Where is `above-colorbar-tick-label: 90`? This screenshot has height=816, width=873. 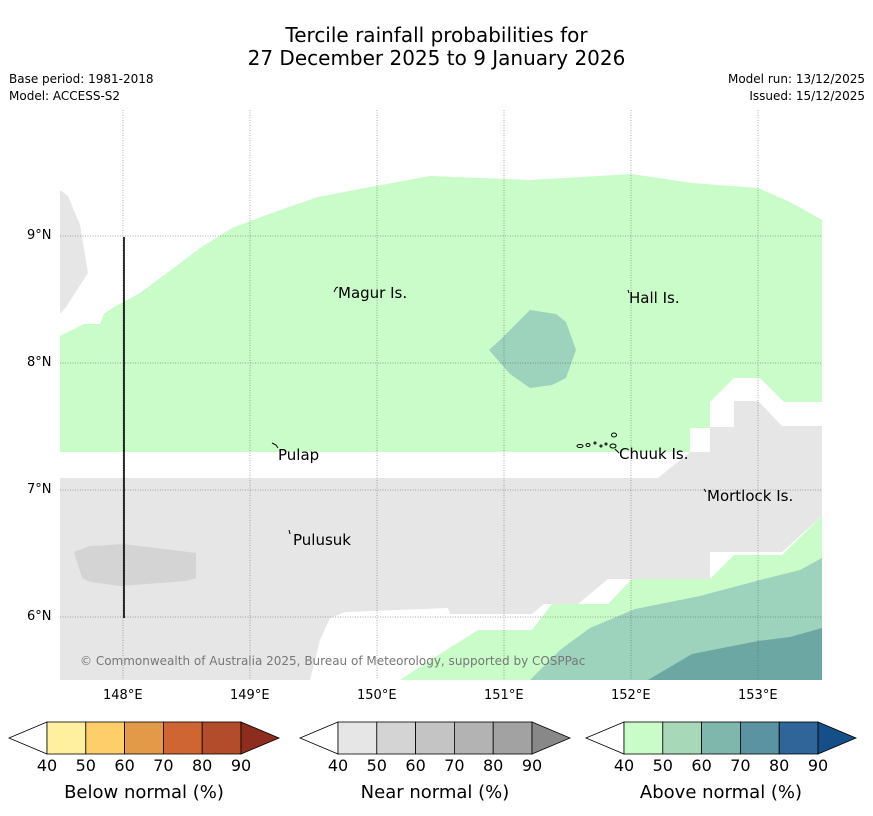 above-colorbar-tick-label: 90 is located at coordinates (818, 765).